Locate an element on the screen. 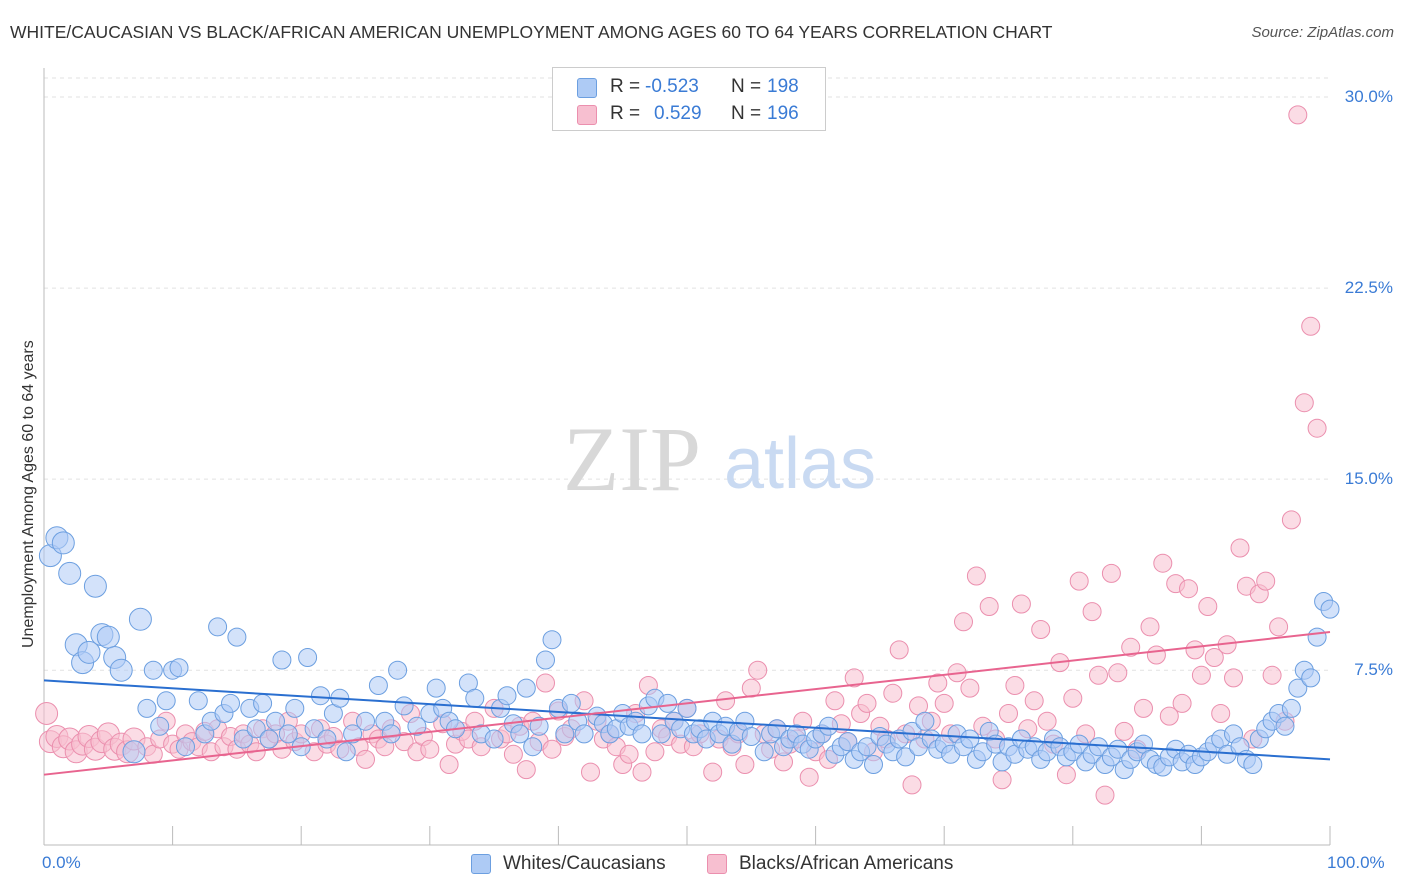 The height and width of the screenshot is (892, 1406). legend-r-value-2: 0.529 is located at coordinates (678, 113).